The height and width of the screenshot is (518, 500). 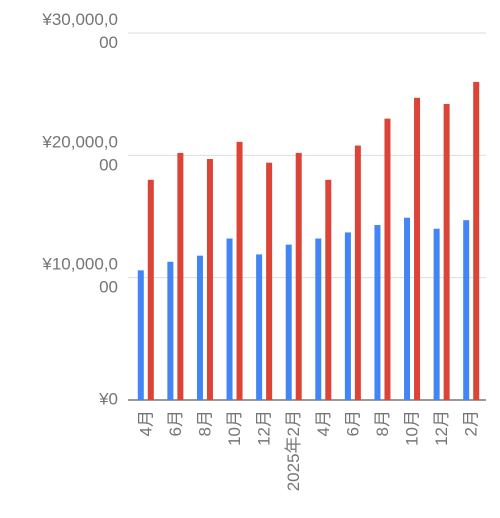 I want to click on y-tick-label: ¥10,000,0 00, so click(x=79, y=276).